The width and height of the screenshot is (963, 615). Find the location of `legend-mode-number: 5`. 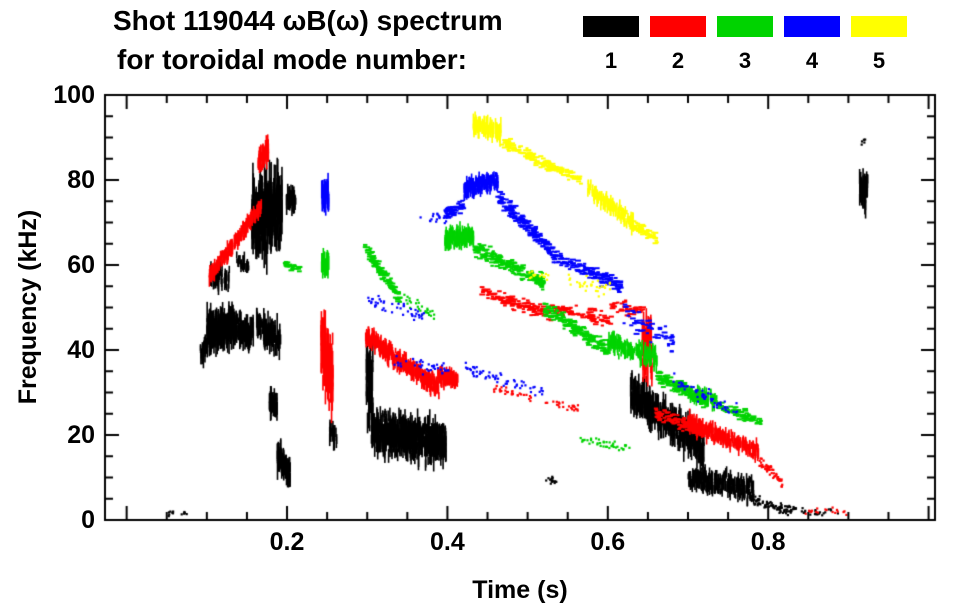

legend-mode-number: 5 is located at coordinates (879, 60).